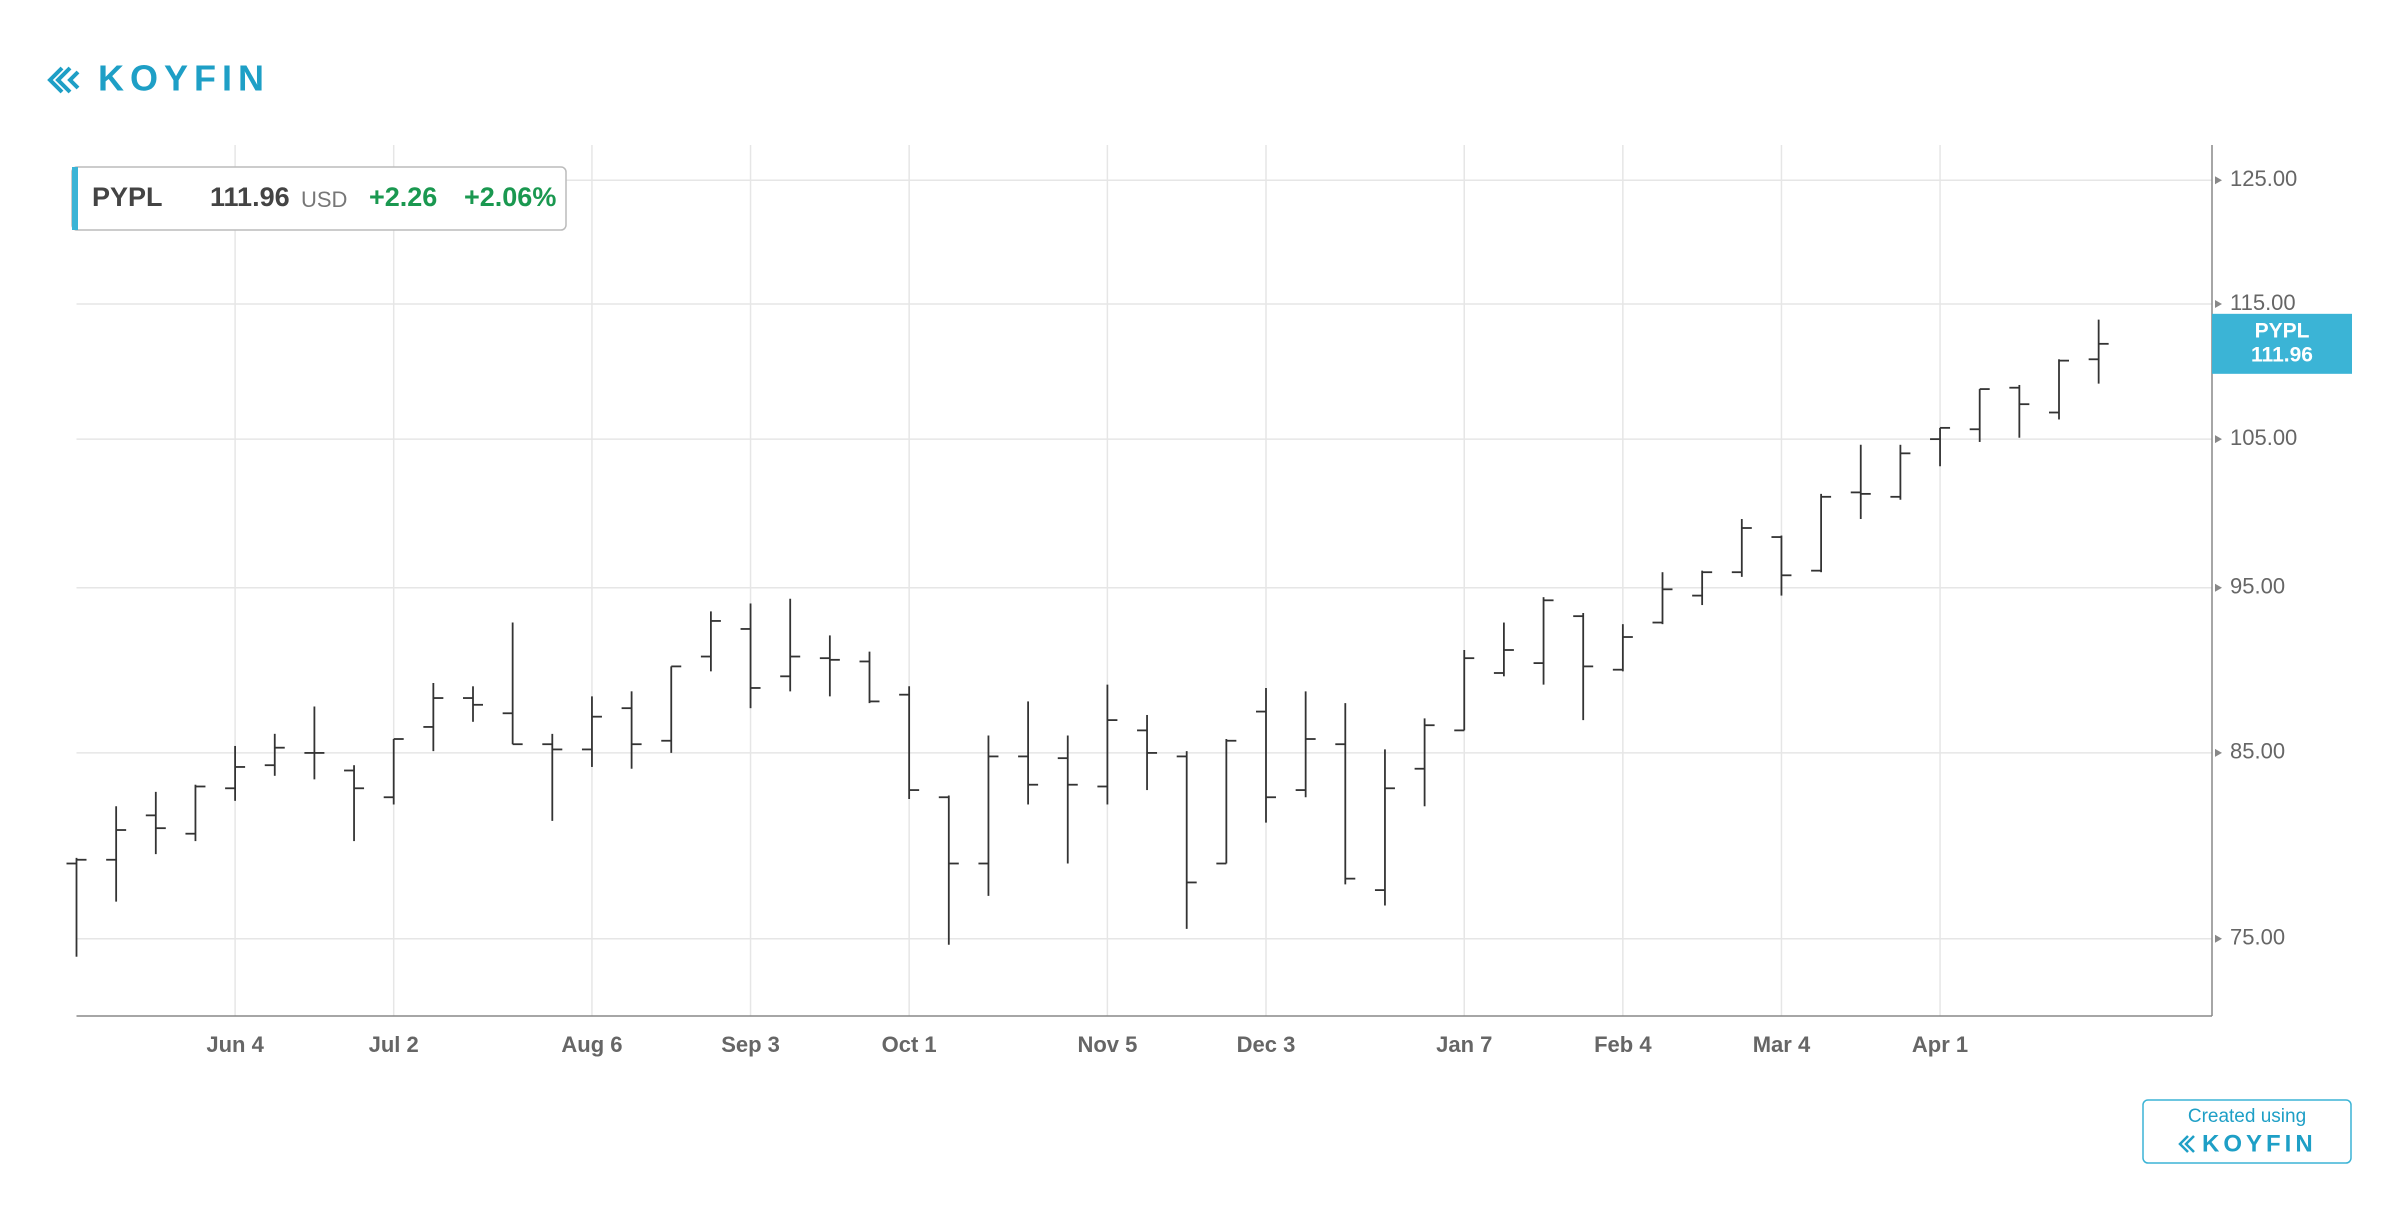 The height and width of the screenshot is (1205, 2400). What do you see at coordinates (750, 1044) in the screenshot?
I see `x-tick-label: Sep 3` at bounding box center [750, 1044].